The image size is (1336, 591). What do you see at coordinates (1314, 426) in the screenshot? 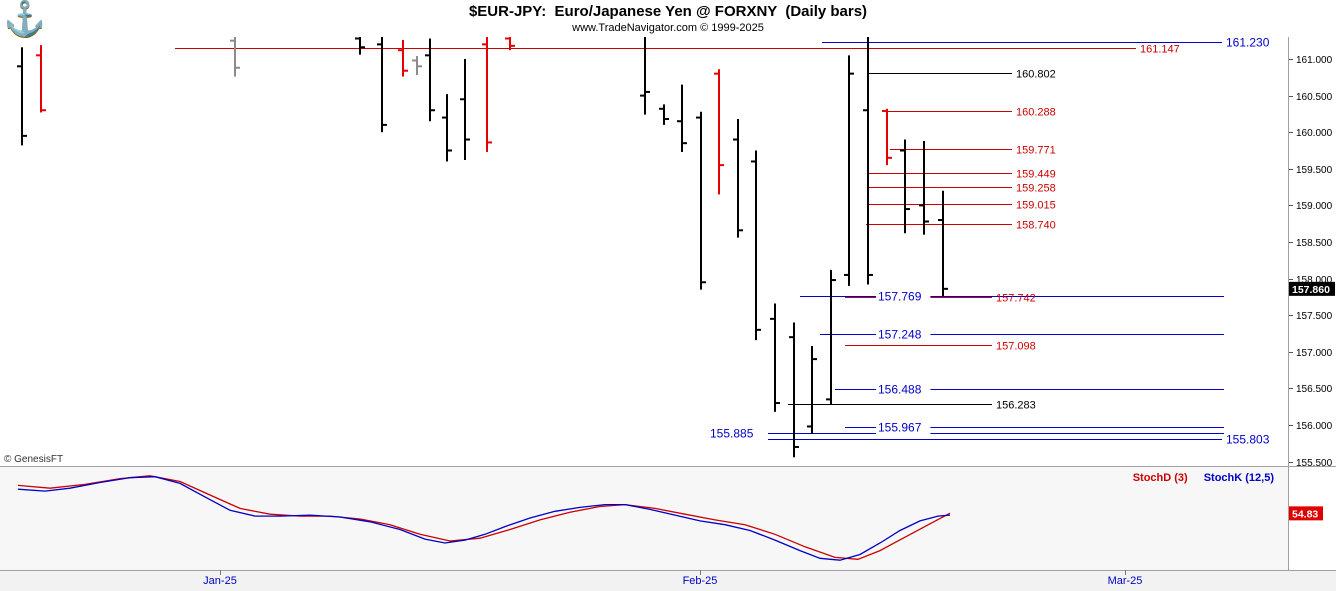
I see `y-axis-label: 156.000` at bounding box center [1314, 426].